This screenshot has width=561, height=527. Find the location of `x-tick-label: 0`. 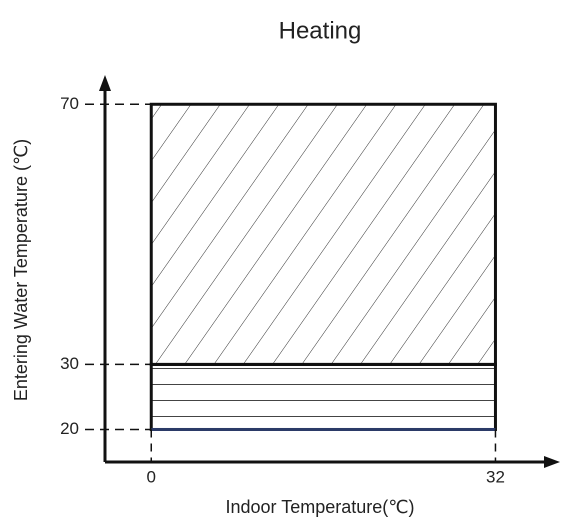

x-tick-label: 0 is located at coordinates (151, 476).